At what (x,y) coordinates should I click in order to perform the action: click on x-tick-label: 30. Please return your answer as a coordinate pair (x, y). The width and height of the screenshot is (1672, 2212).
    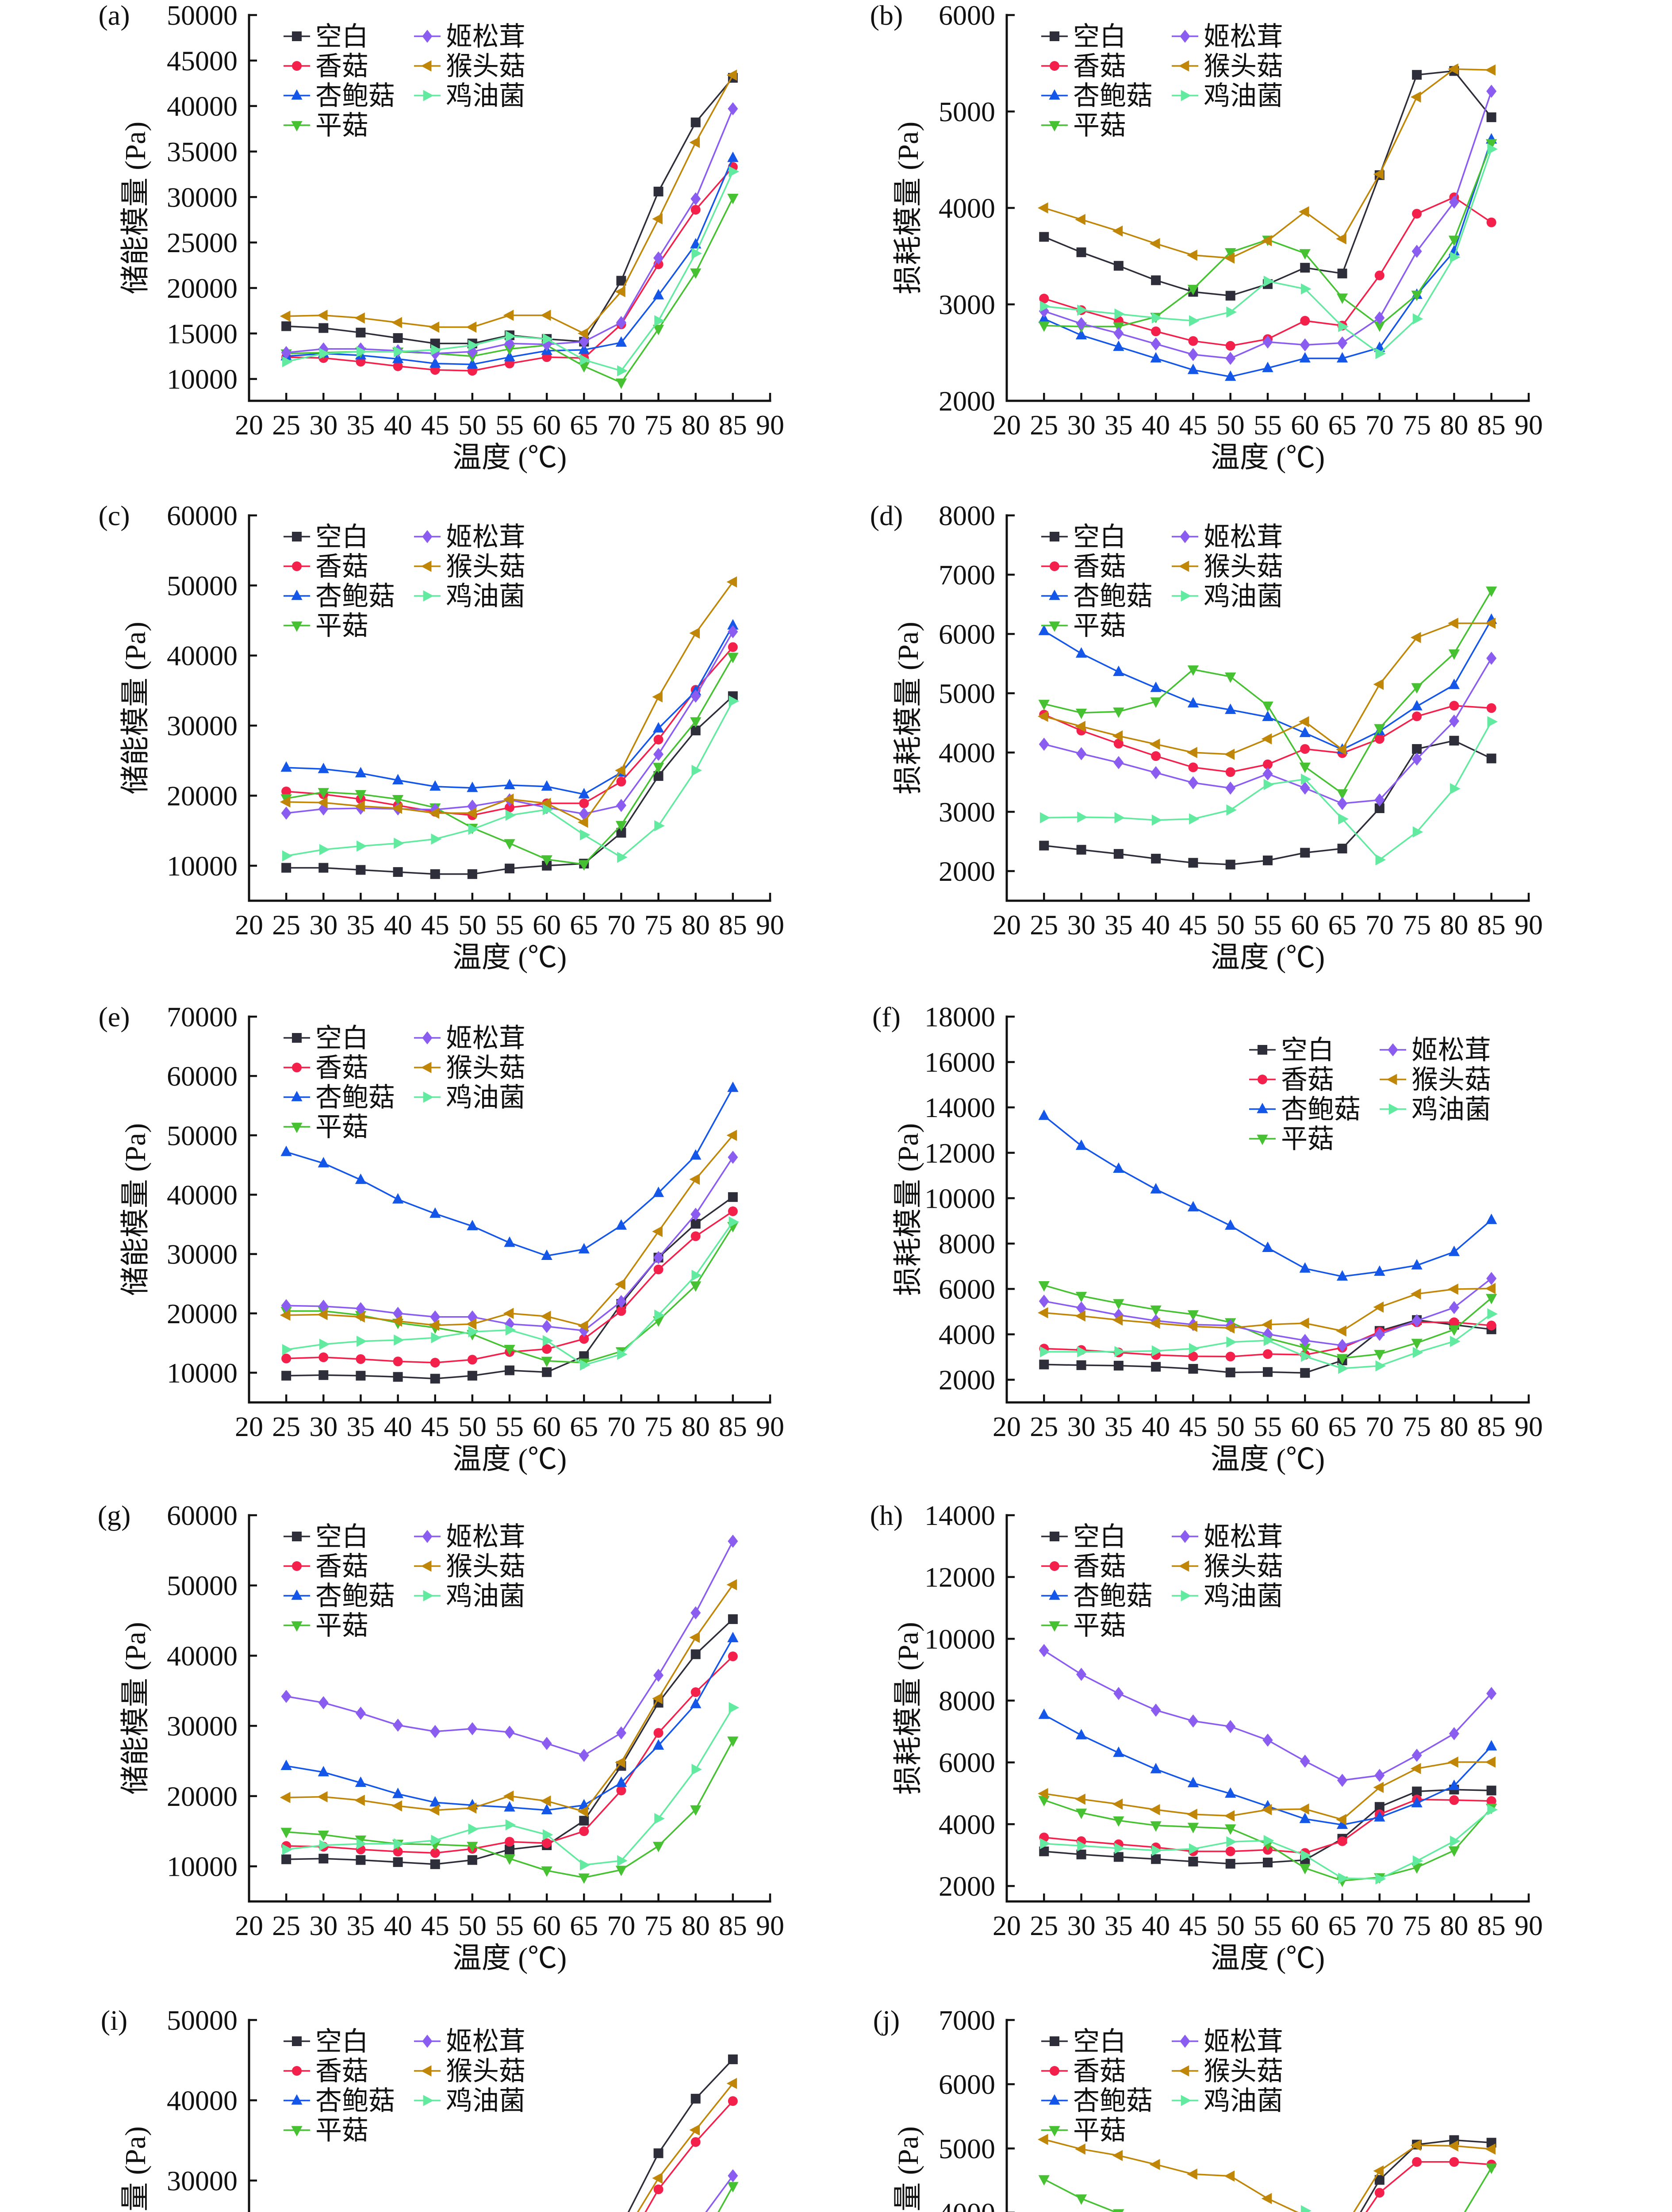
    Looking at the image, I should click on (323, 425).